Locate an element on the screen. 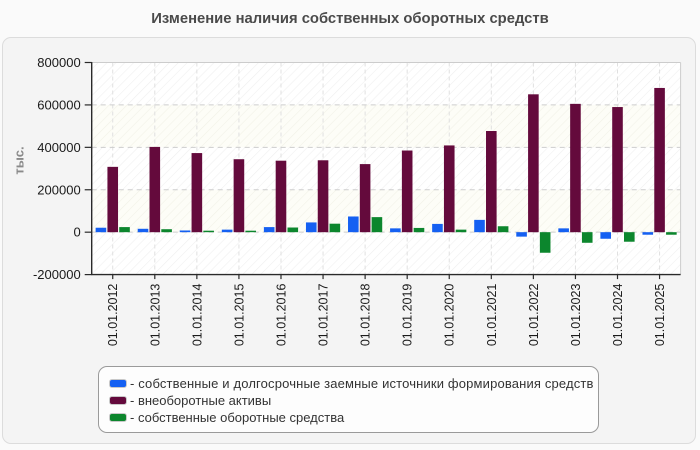 Image resolution: width=700 pixels, height=450 pixels. svg-text: 600000 is located at coordinates (58, 104).